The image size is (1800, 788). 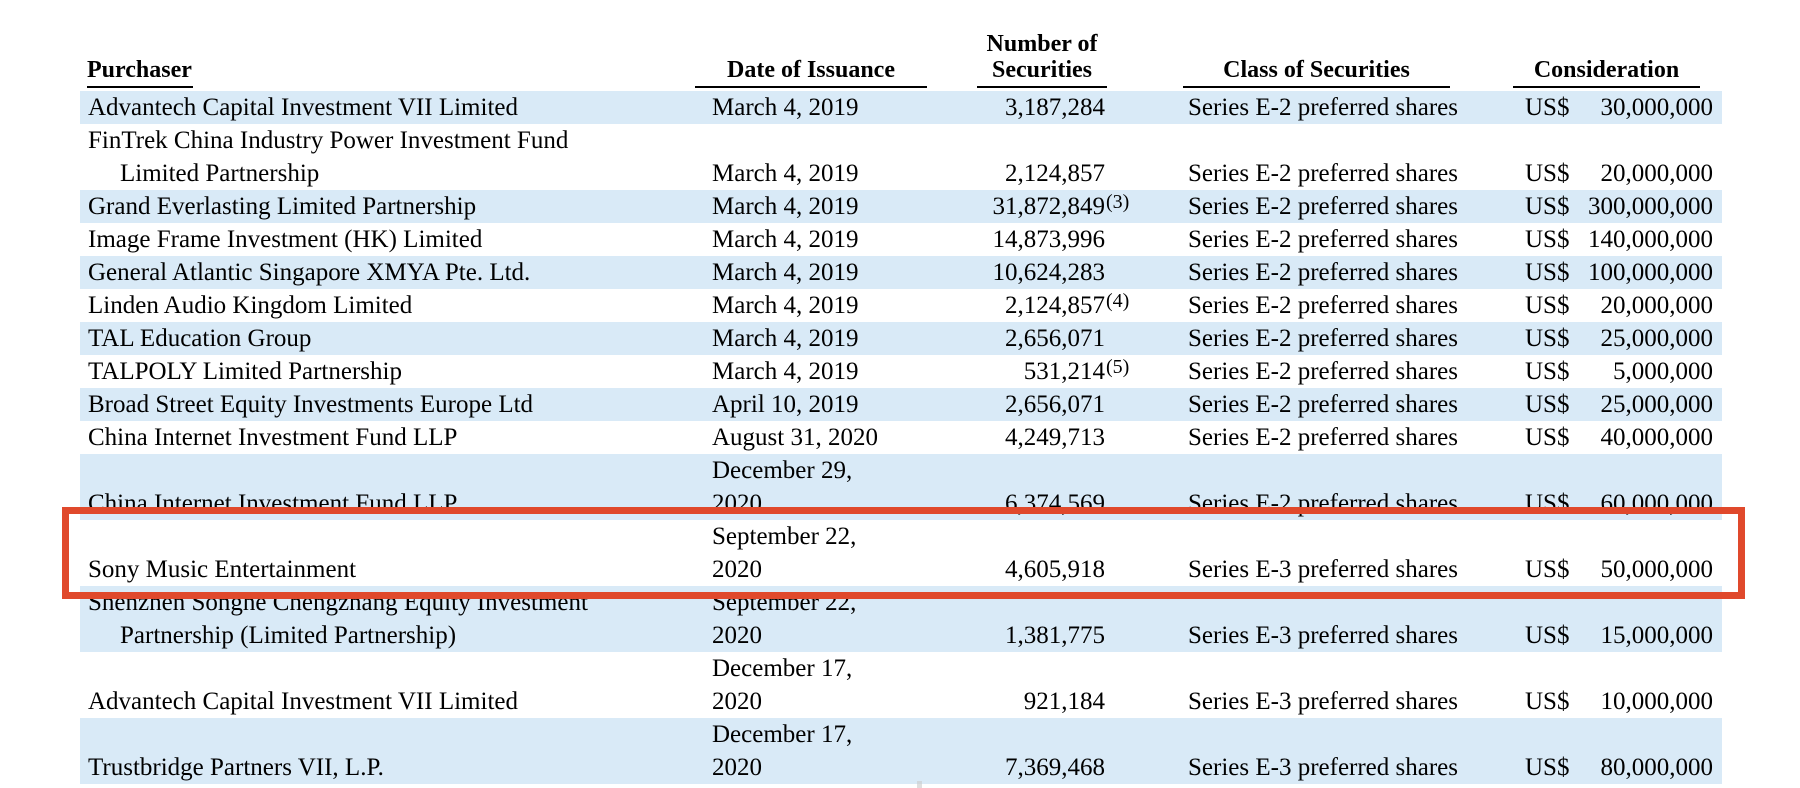 What do you see at coordinates (1620, 767) in the screenshot?
I see `consideration-cell: US$ 80,000,000` at bounding box center [1620, 767].